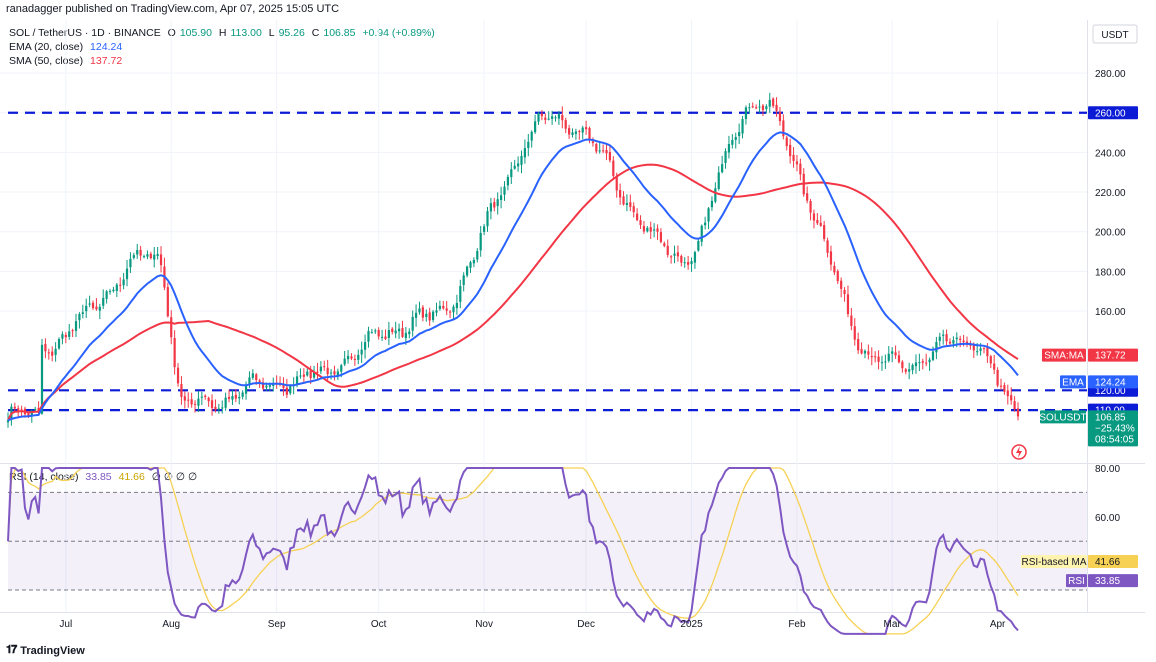  Describe the element at coordinates (1054, 562) in the screenshot. I see `rsi-ma-badge-box` at that location.